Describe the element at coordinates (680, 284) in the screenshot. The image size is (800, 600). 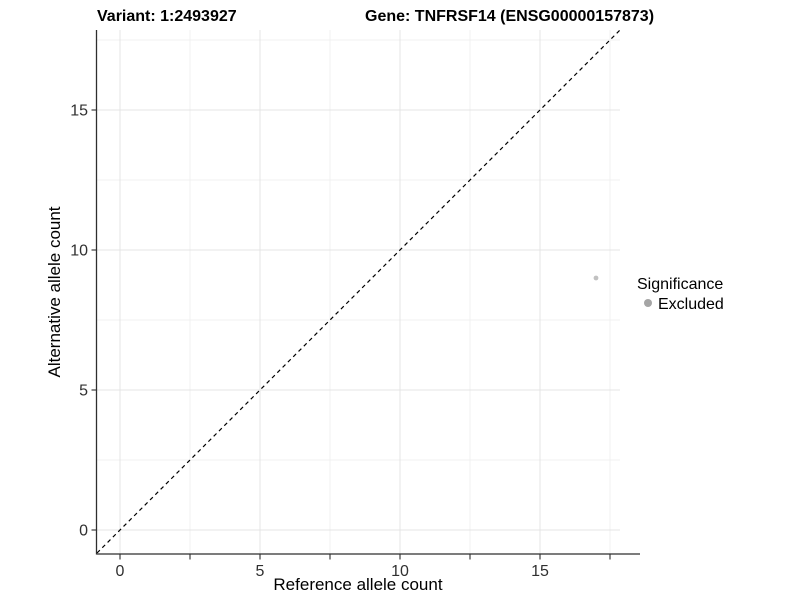
I see `legend-title: Significance` at that location.